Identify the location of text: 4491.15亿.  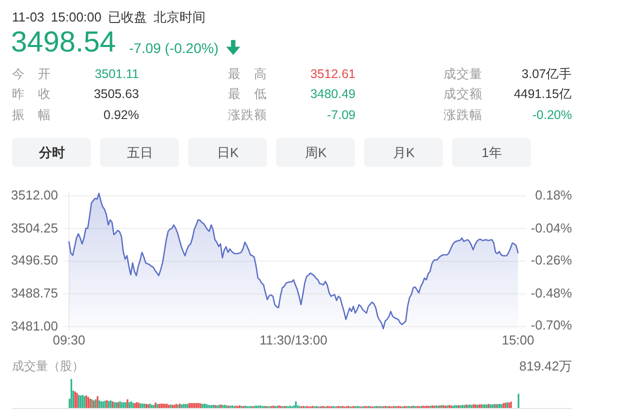
(543, 94).